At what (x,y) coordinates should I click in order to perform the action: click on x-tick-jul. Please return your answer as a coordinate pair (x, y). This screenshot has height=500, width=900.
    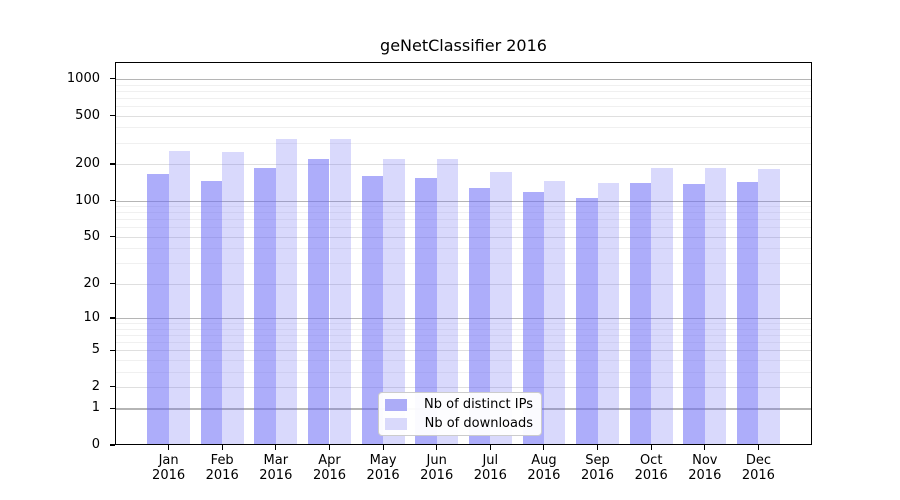
    Looking at the image, I should click on (490, 447).